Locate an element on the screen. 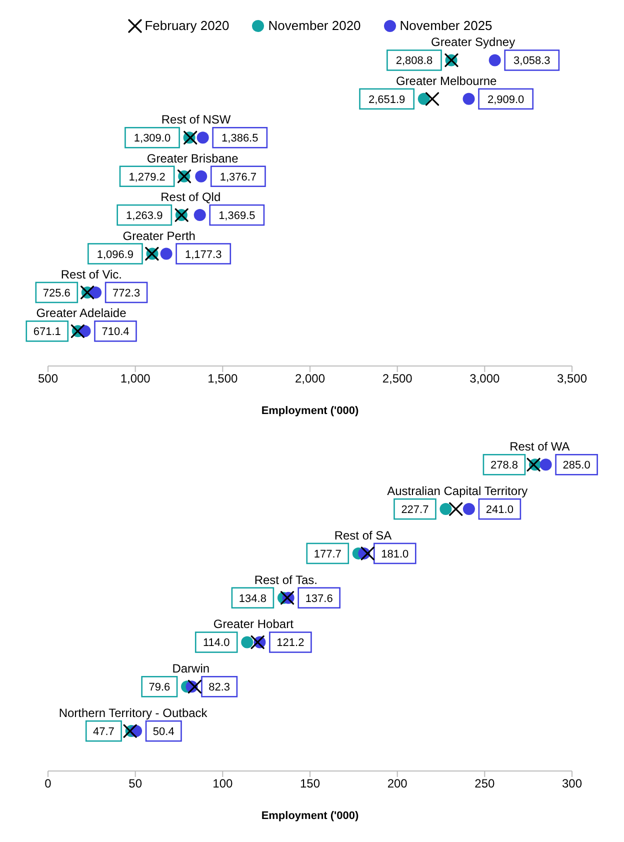 Image resolution: width=624 pixels, height=842 pixels. data-label: 114.0 is located at coordinates (216, 643).